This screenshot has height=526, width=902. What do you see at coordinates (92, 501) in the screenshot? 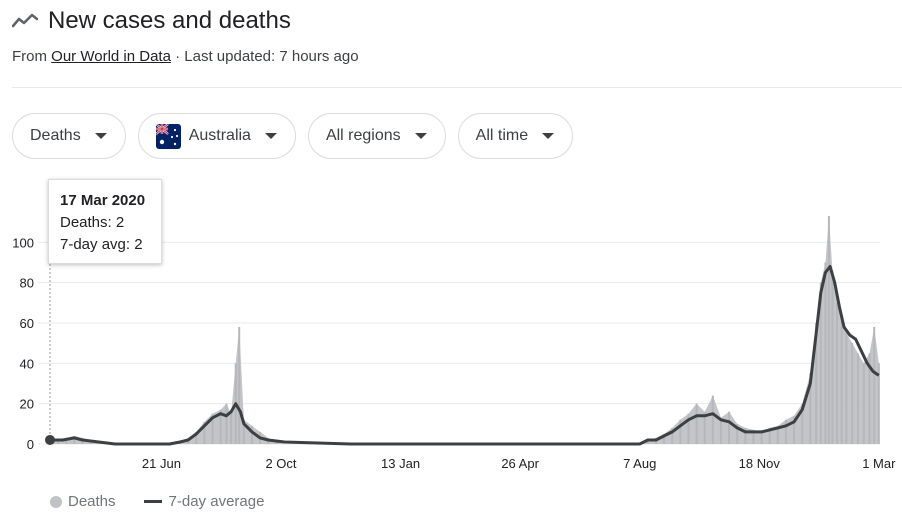
I see `legend-deaths-label: Deaths` at bounding box center [92, 501].